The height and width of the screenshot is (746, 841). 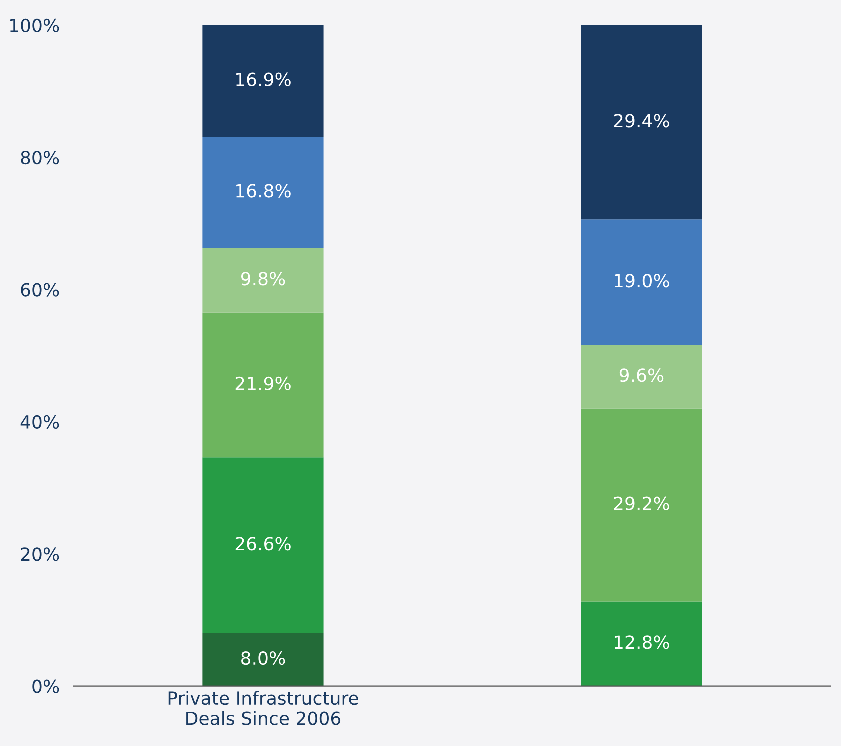 I want to click on y-tick-label: 40%, so click(x=40, y=422).